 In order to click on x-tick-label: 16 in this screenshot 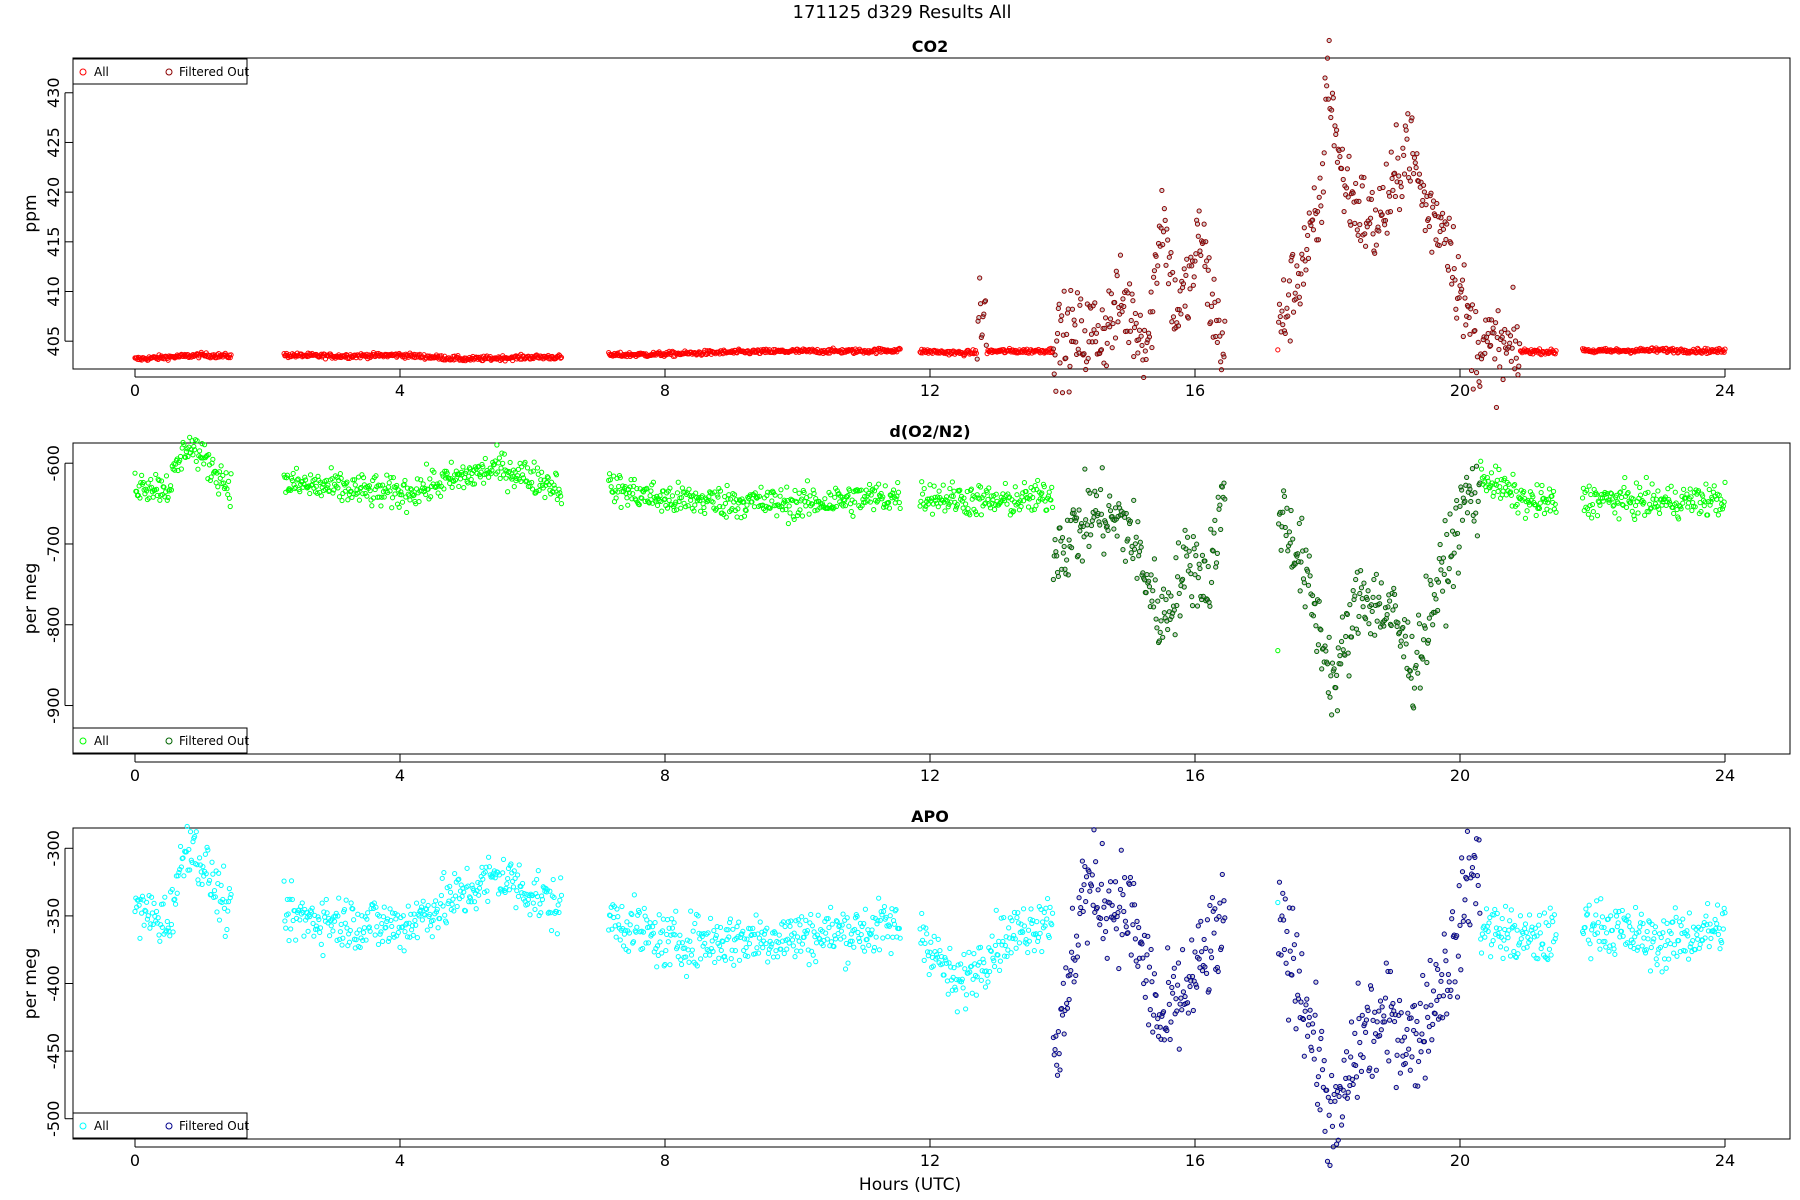, I will do `click(1195, 1160)`.